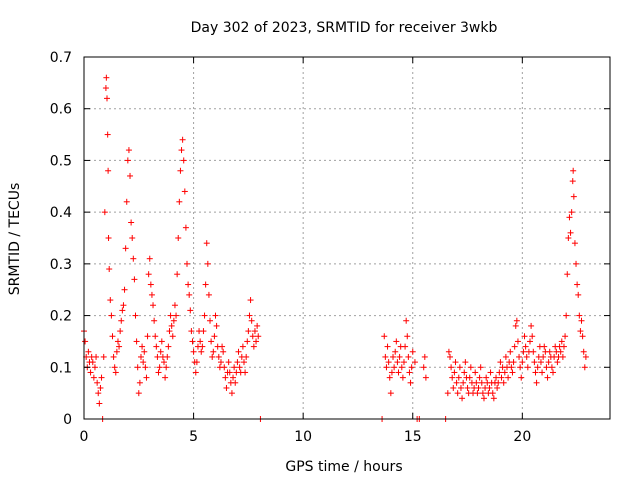  What do you see at coordinates (522, 437) in the screenshot?
I see `x-tick-label: 20` at bounding box center [522, 437].